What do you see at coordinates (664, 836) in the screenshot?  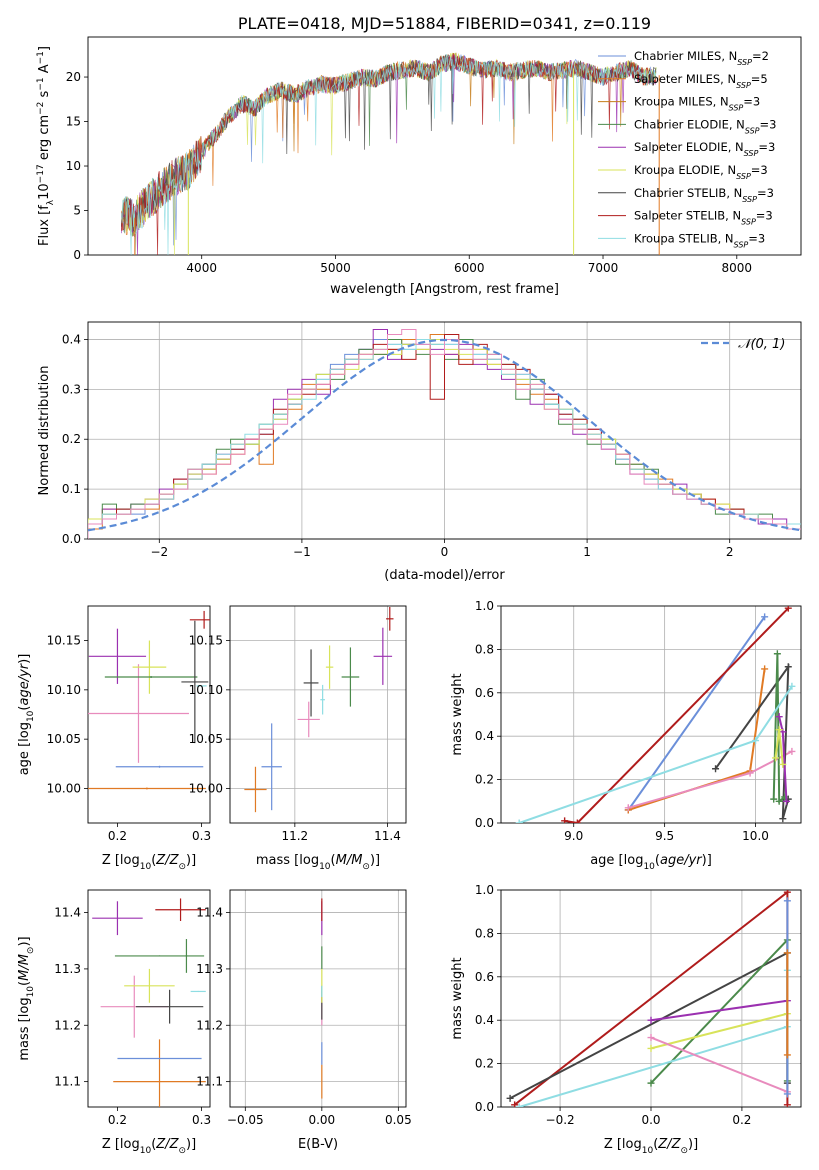 I see `x-tick-label: 9.5` at bounding box center [664, 836].